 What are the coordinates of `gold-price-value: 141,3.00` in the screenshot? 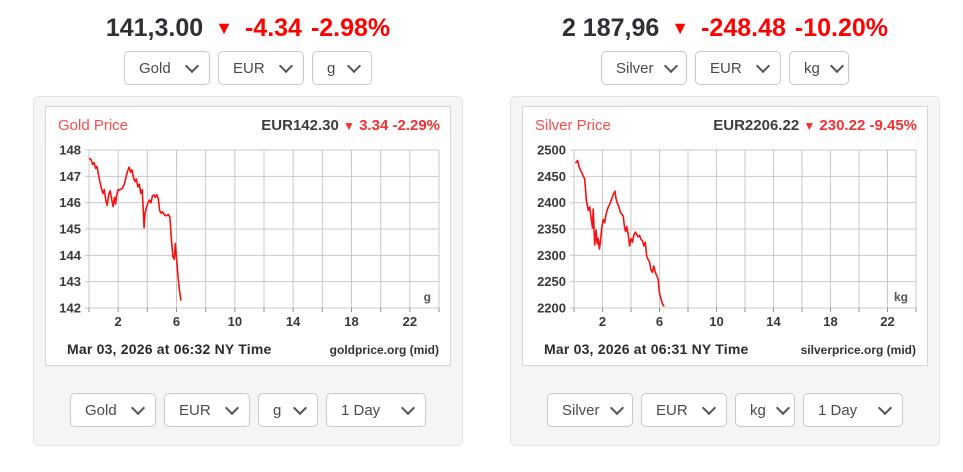 It's located at (154, 27).